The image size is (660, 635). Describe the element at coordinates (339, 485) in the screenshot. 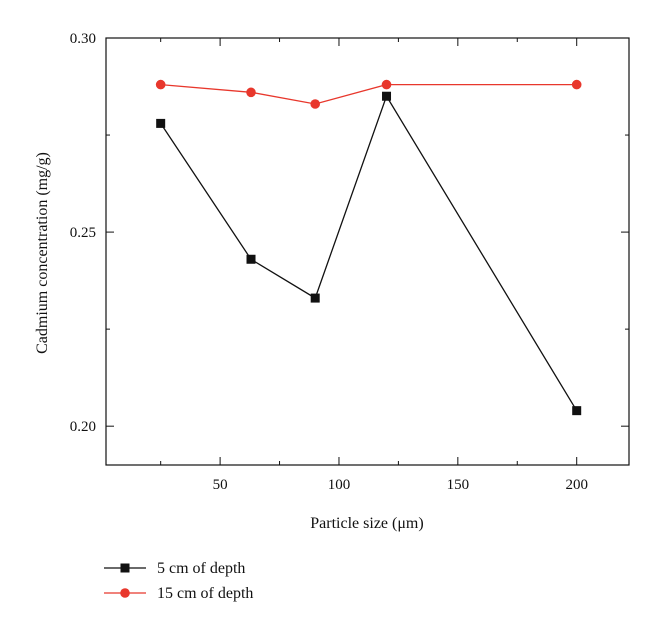

I see `x-tick-label-100: 100` at that location.